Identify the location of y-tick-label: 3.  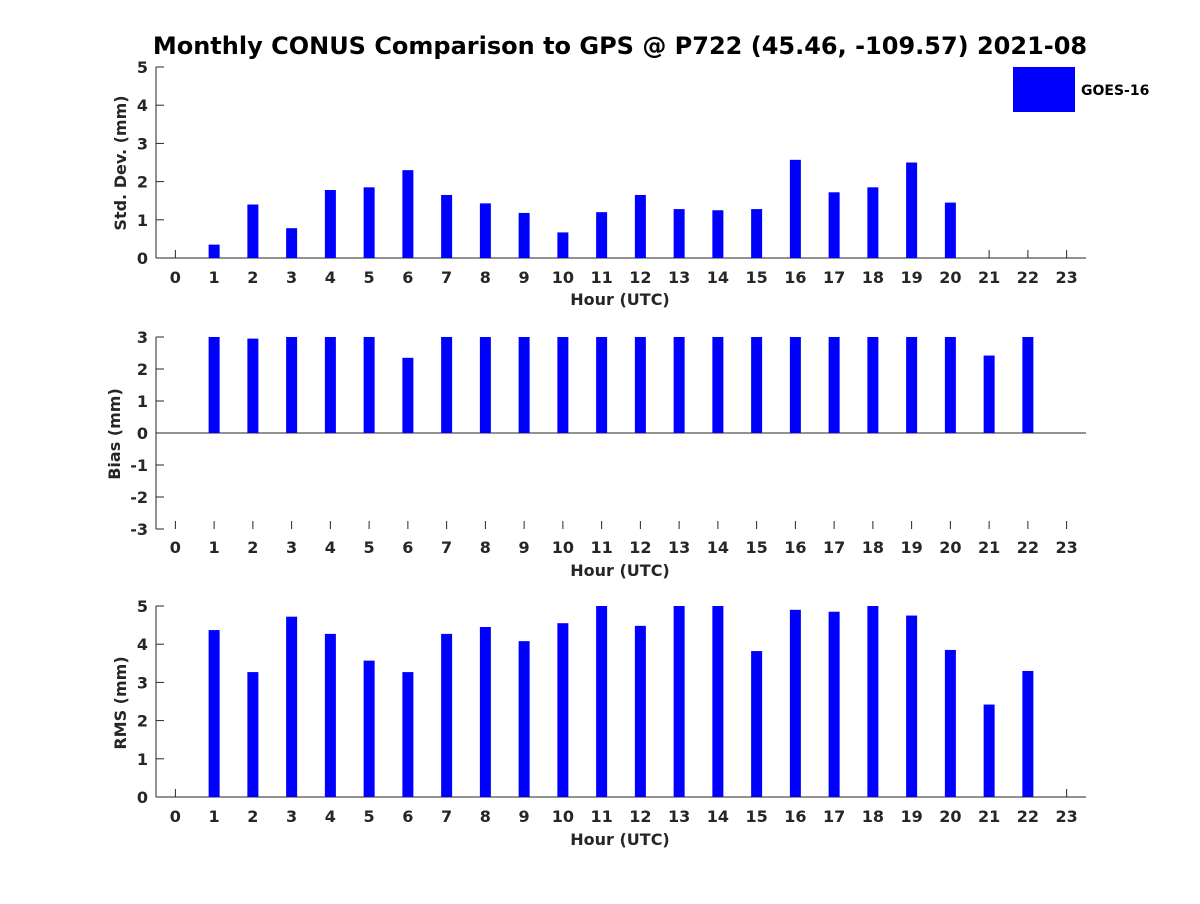
(142, 143).